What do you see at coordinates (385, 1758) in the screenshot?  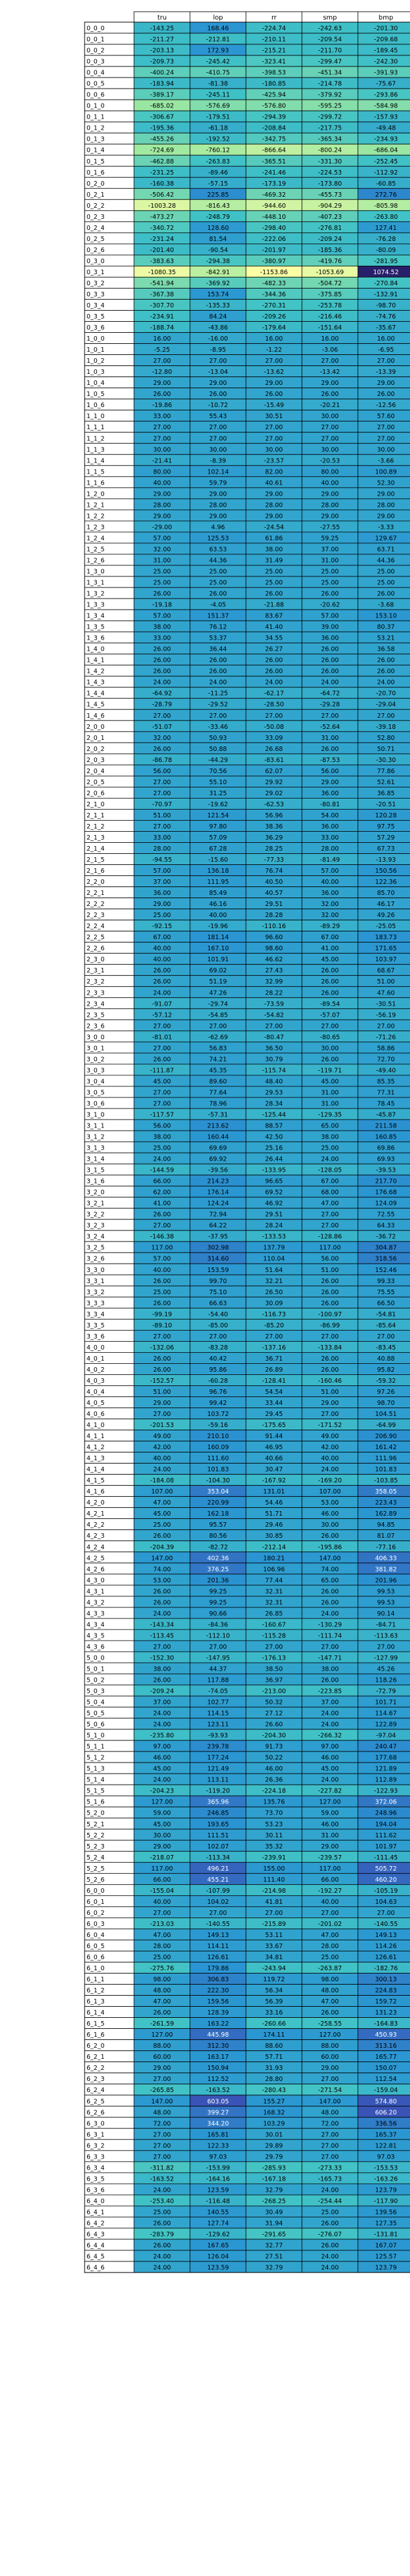 I see `cell-value: 177.68` at bounding box center [385, 1758].